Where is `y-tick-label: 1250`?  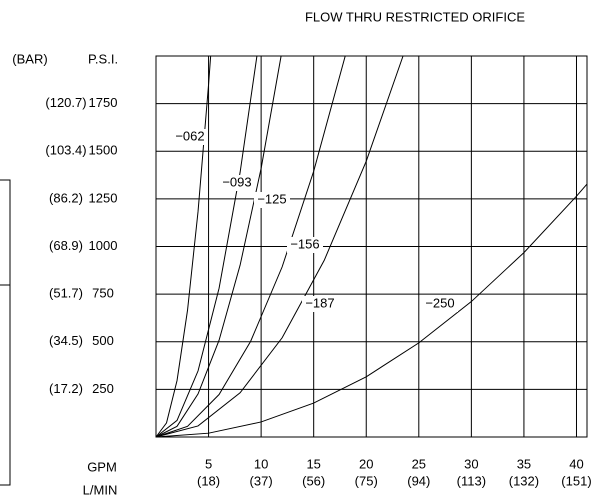 y-tick-label: 1250 is located at coordinates (103, 197).